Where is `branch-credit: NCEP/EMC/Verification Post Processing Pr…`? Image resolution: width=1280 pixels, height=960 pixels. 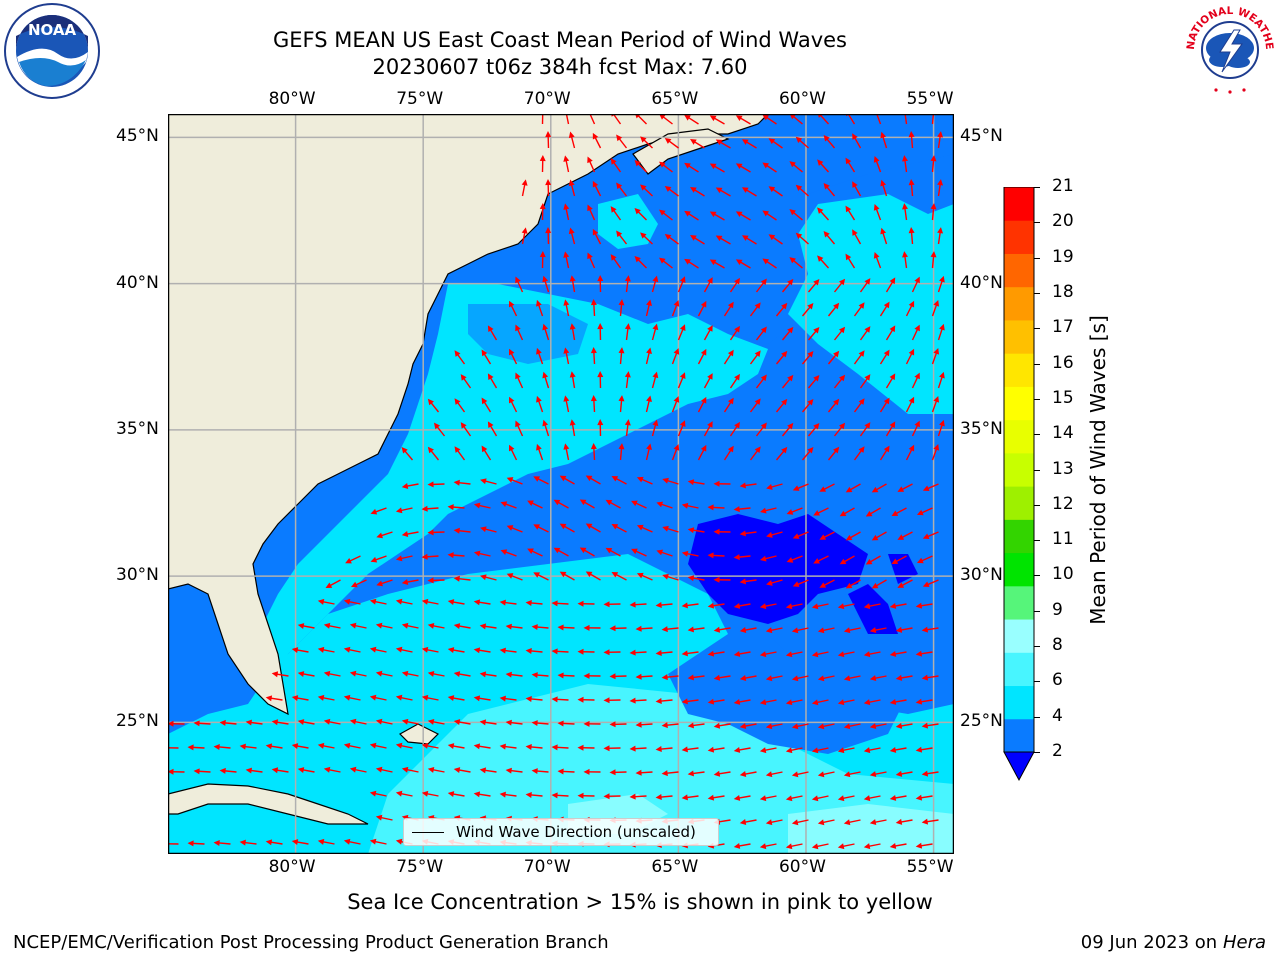 branch-credit: NCEP/EMC/Verification Post Processing Pr… is located at coordinates (311, 942).